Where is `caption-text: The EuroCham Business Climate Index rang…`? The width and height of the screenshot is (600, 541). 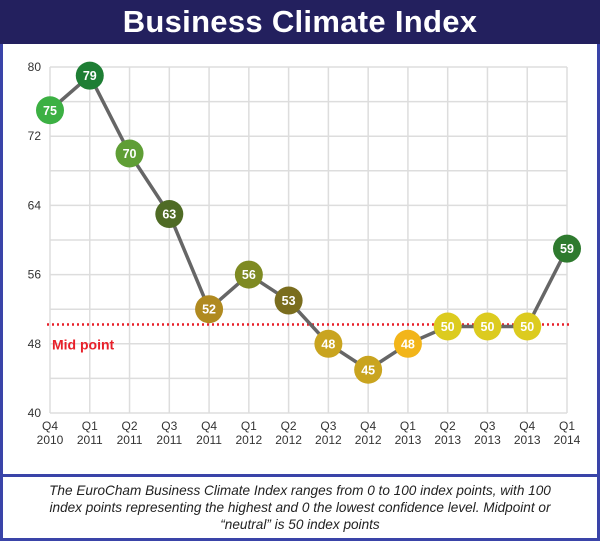 caption-text: The EuroCham Business Climate Index rang… is located at coordinates (300, 507).